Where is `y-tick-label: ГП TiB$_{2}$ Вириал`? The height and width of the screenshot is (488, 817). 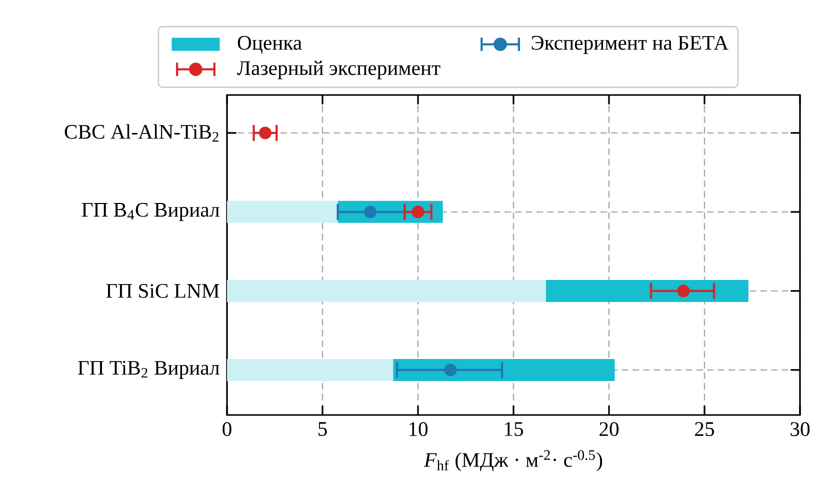
y-tick-label: ГП TiB$_{2}$ Вириал is located at coordinates (149, 369).